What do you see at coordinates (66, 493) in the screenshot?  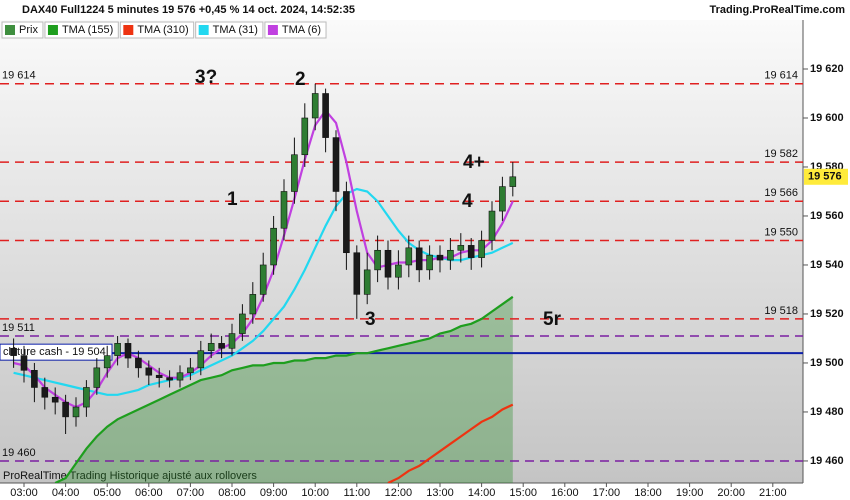 I see `x-tick-label: 04:00` at bounding box center [66, 493].